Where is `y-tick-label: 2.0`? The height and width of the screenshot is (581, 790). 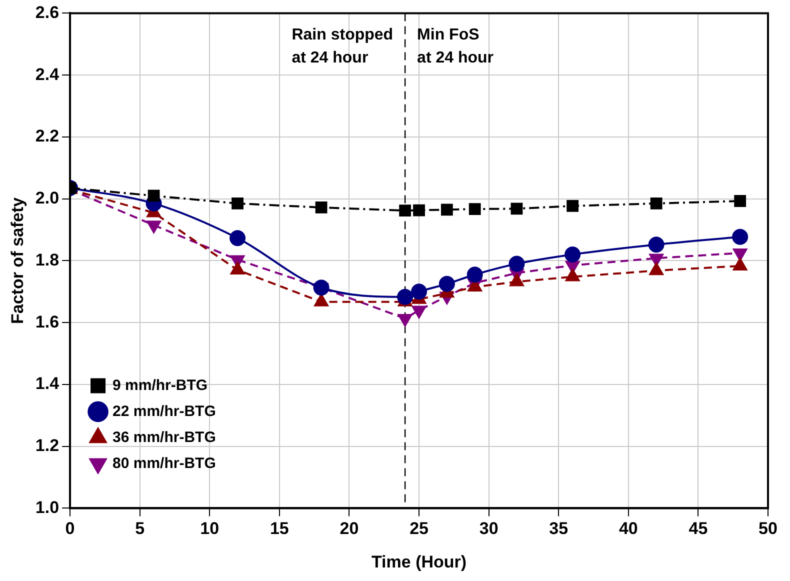
y-tick-label: 2.0 is located at coordinates (47, 198).